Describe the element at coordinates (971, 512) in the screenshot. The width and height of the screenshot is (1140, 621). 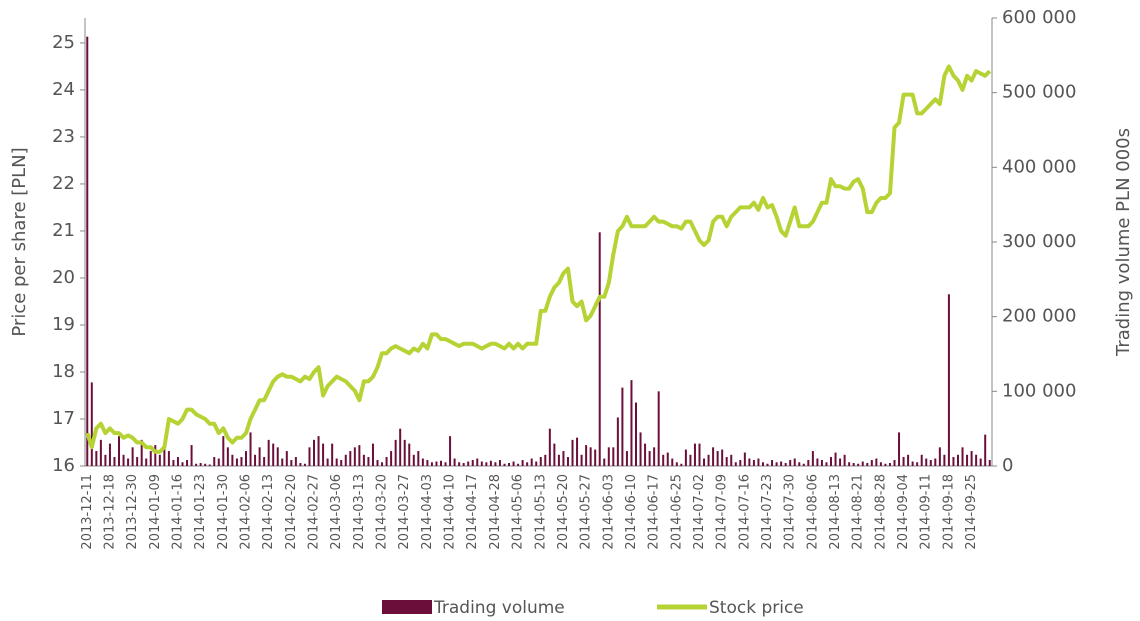
I see `x-tick-label: 2014-09-25` at that location.